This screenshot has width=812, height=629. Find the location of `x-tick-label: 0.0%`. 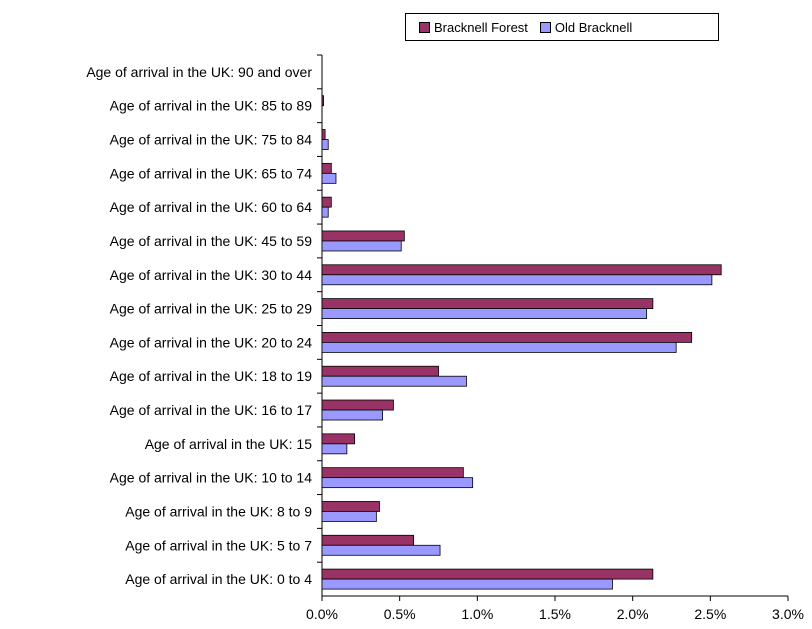

x-tick-label: 0.0% is located at coordinates (322, 614).